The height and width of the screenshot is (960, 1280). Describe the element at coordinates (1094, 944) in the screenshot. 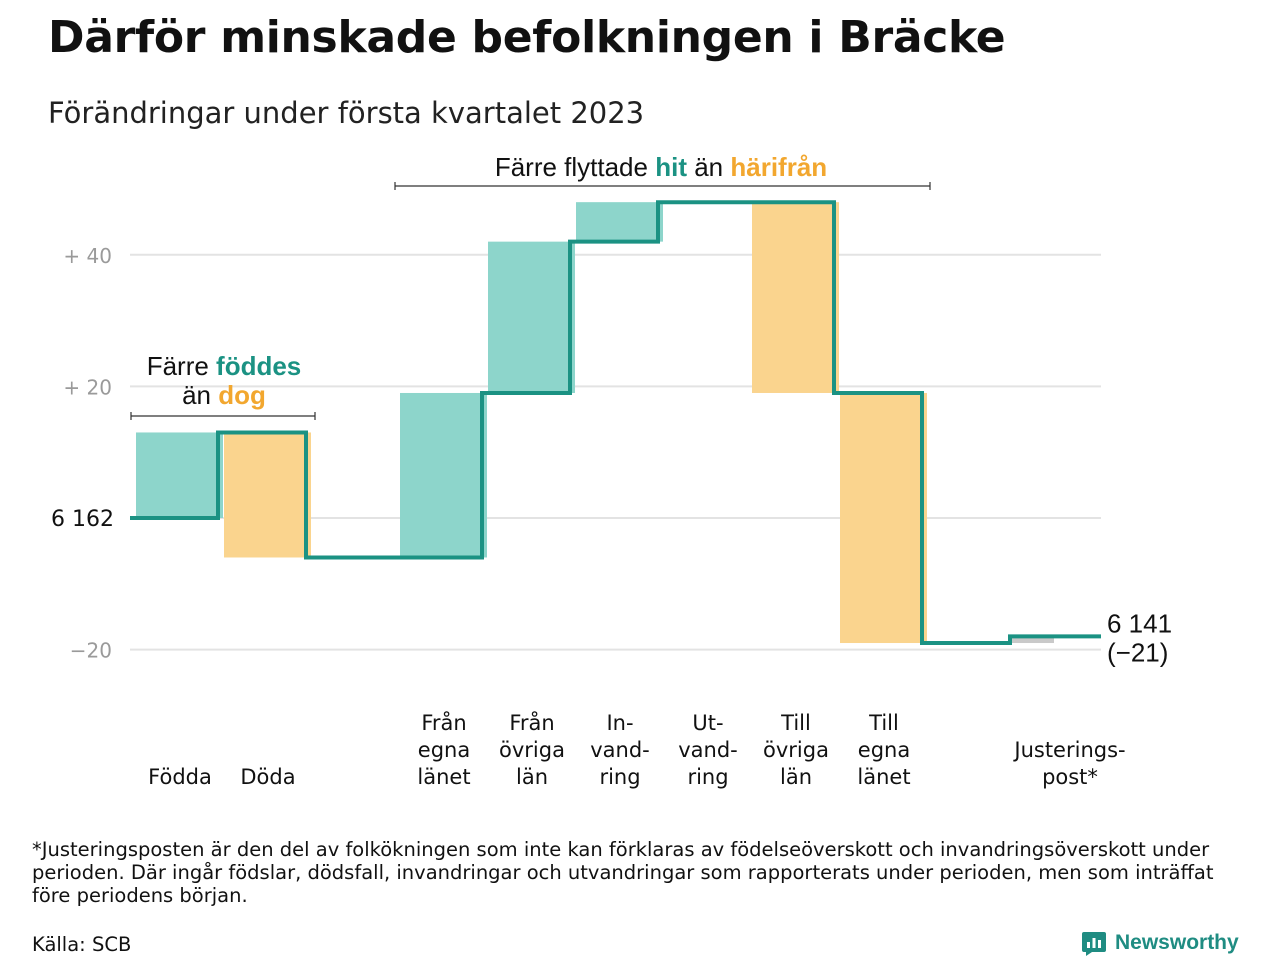

I see `newsworthy-logo-icon` at that location.